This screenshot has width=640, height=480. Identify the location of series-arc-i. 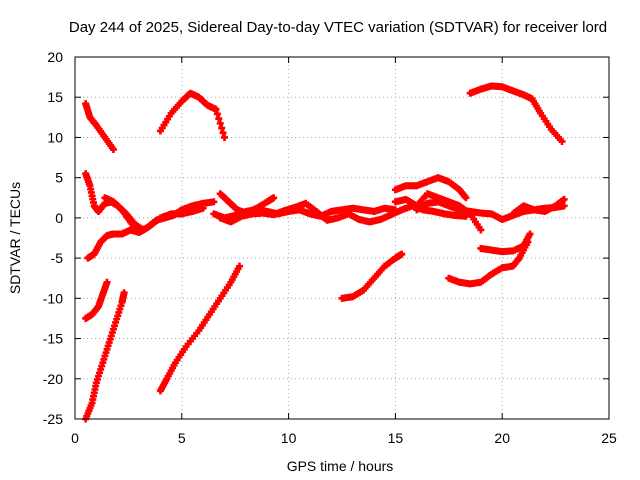
(247, 203).